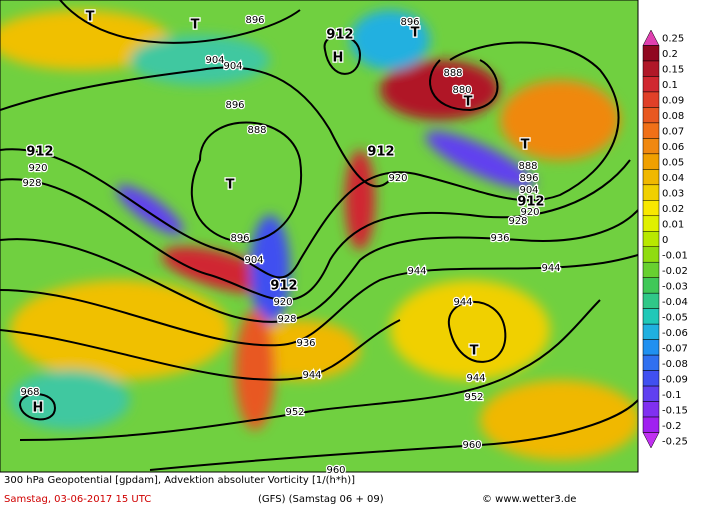 This screenshot has height=513, width=704. I want to click on colorbar-label: 0.01, so click(673, 225).